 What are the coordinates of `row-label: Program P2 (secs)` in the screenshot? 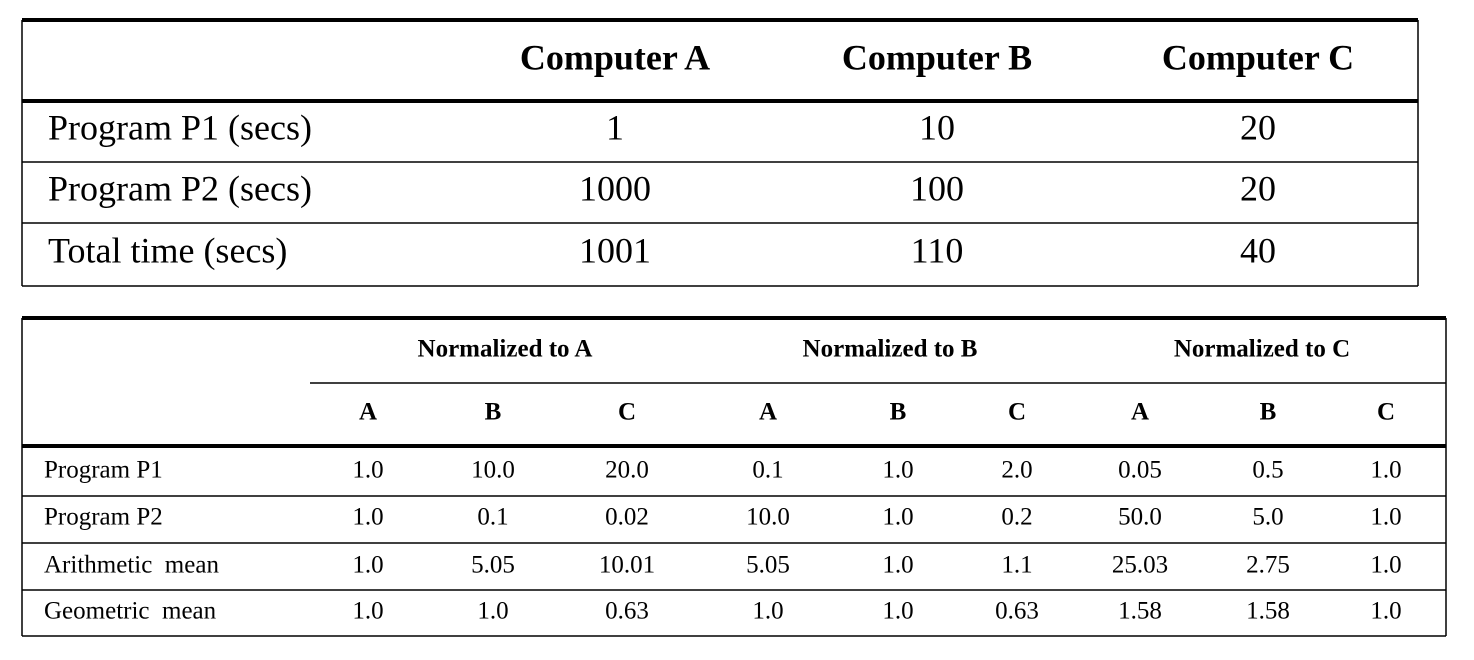 It's located at (180, 188).